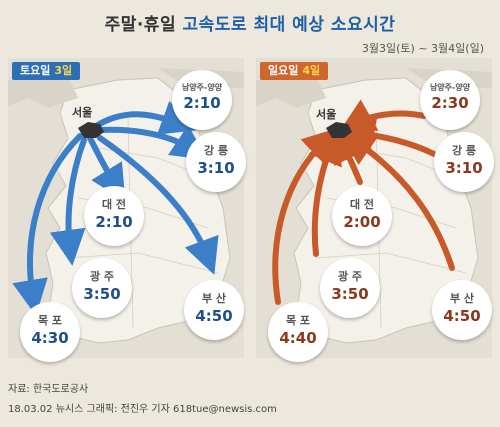  I want to click on travel-time: 4:30, so click(50, 338).